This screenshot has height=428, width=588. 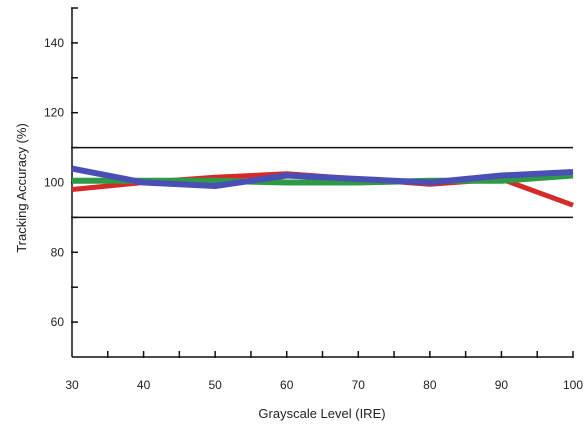 What do you see at coordinates (54, 183) in the screenshot?
I see `y-tick-label: 100` at bounding box center [54, 183].